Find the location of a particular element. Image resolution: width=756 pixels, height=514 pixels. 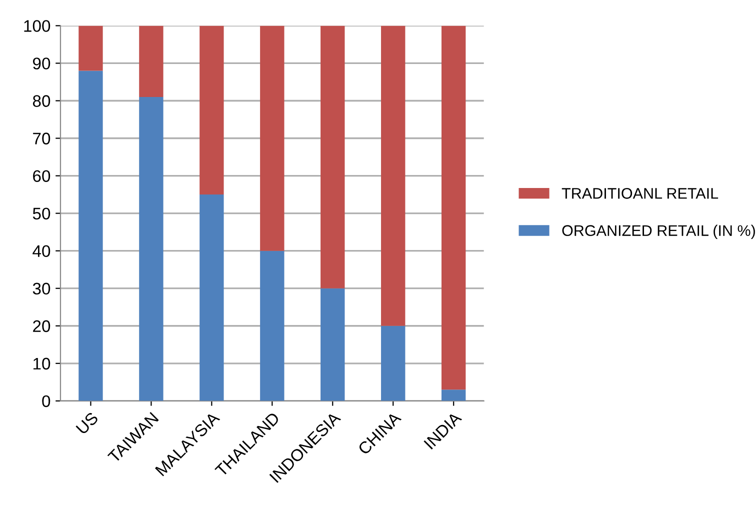

y-tick-label: 20 is located at coordinates (41, 326).